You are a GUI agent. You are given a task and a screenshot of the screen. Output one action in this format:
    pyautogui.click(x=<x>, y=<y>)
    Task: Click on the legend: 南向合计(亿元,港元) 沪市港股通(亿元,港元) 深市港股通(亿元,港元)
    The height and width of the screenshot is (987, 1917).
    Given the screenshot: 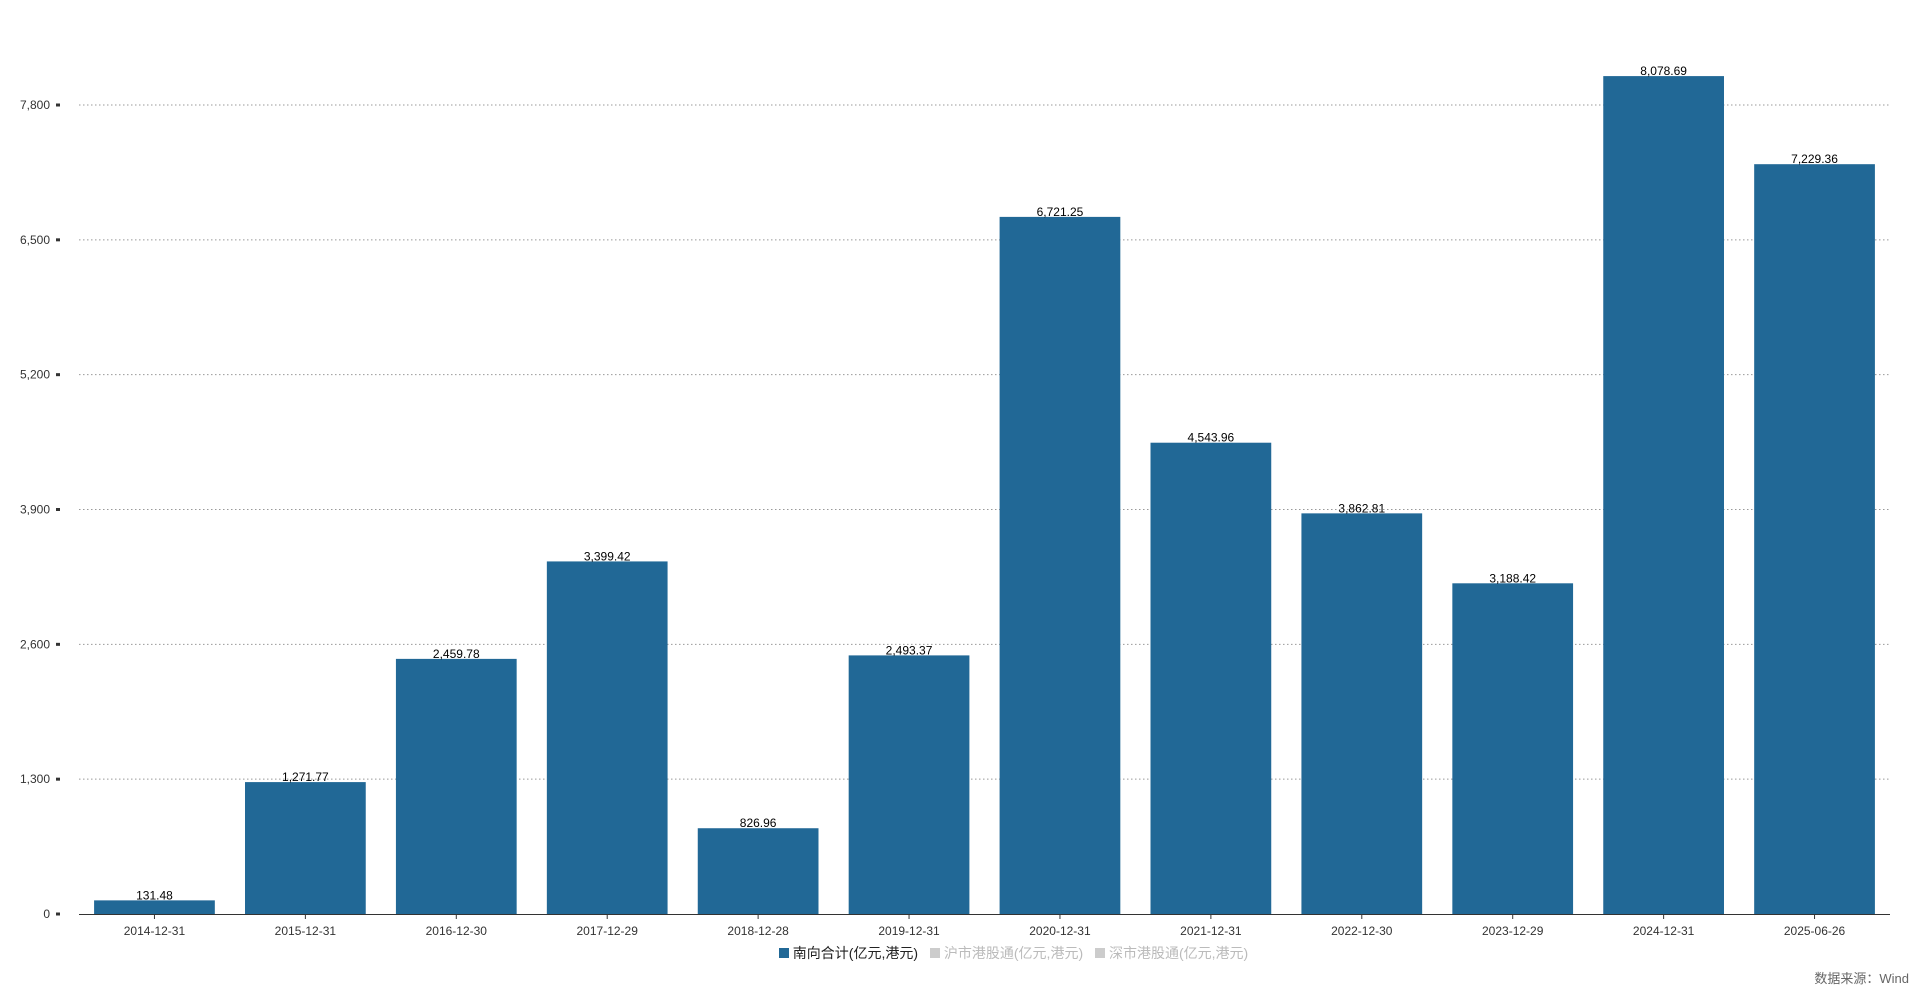 What is the action you would take?
    pyautogui.click(x=958, y=953)
    